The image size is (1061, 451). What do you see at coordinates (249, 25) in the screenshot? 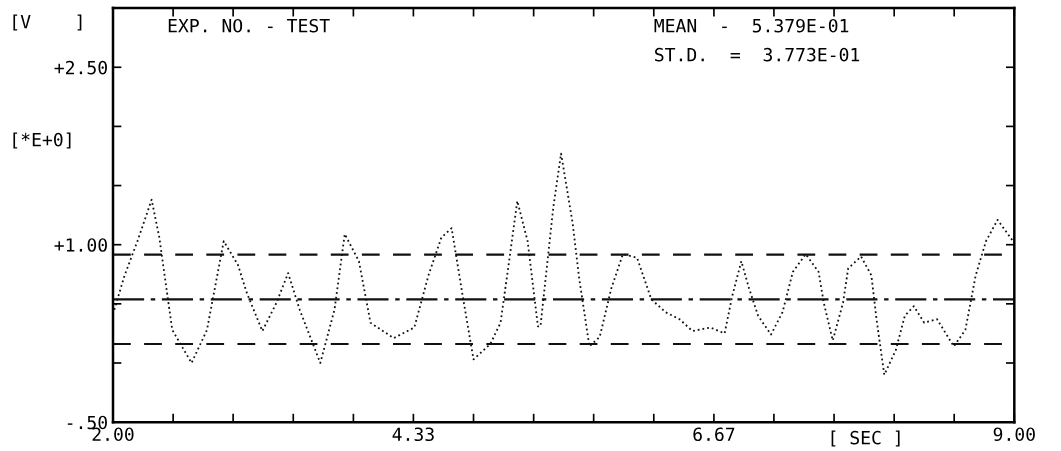
I see `chart-title: EXP. NO. - TEST` at bounding box center [249, 25].